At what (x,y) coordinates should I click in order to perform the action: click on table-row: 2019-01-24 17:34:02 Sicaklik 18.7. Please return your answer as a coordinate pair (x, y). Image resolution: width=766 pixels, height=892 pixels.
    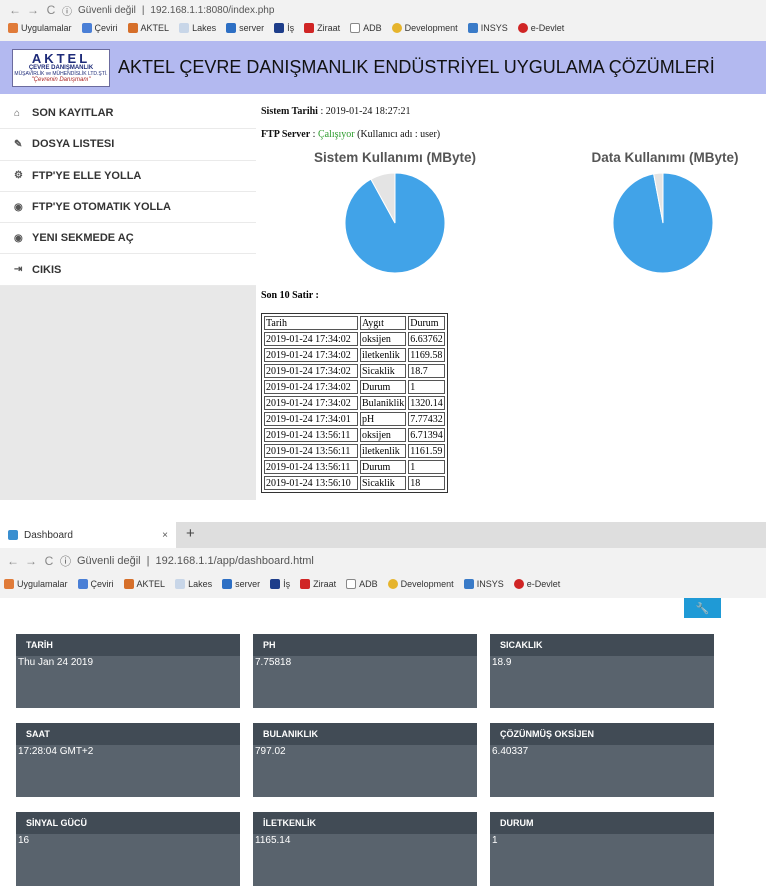
    Looking at the image, I should click on (354, 371).